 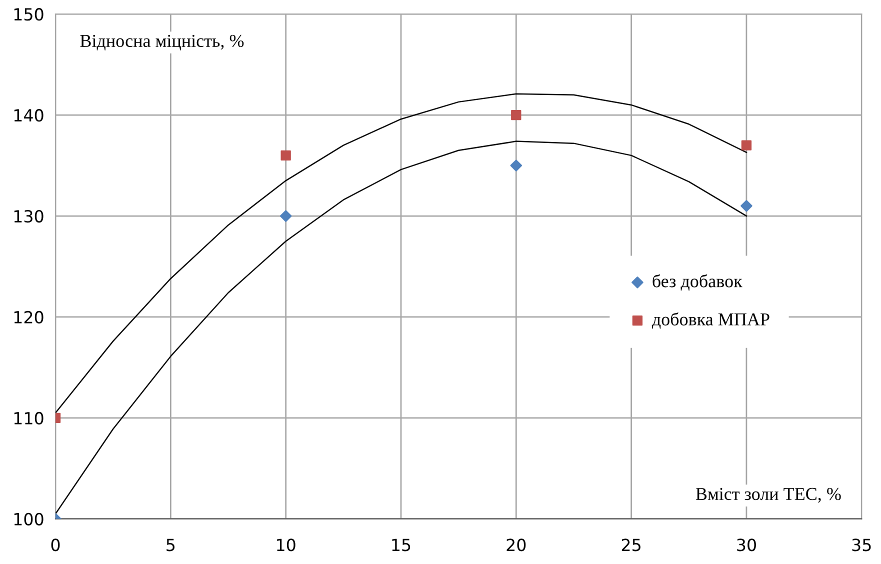 What do you see at coordinates (401, 545) in the screenshot?
I see `x-tick-label: 15` at bounding box center [401, 545].